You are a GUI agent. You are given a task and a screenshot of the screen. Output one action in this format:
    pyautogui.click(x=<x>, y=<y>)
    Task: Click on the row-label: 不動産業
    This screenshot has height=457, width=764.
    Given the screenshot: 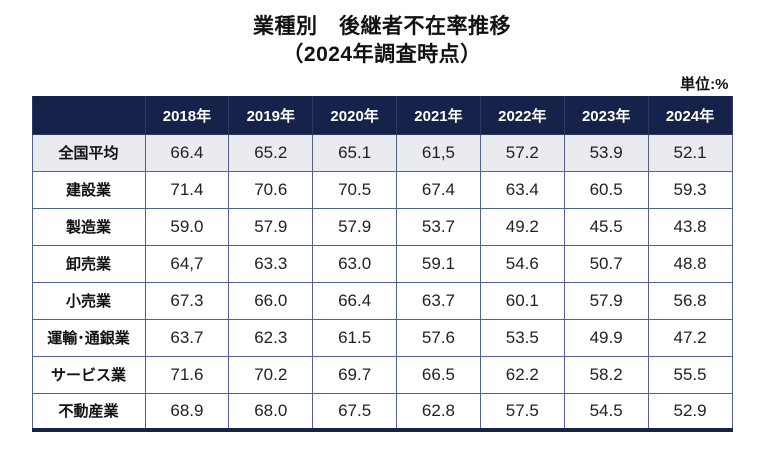 What is the action you would take?
    pyautogui.click(x=88, y=412)
    